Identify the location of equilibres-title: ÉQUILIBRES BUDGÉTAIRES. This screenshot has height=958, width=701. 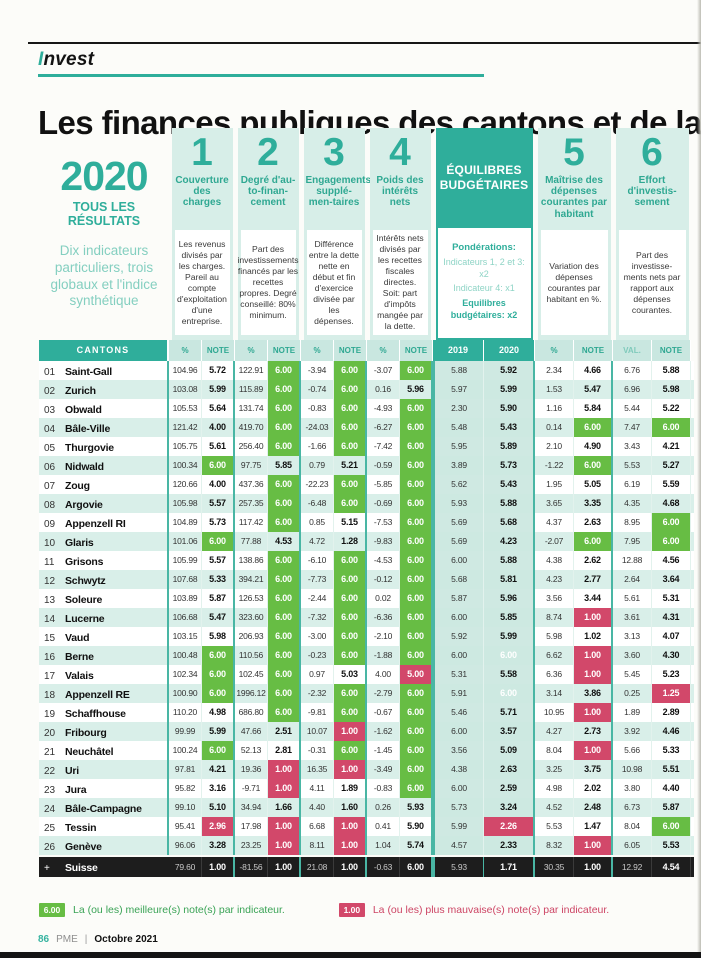
(484, 177).